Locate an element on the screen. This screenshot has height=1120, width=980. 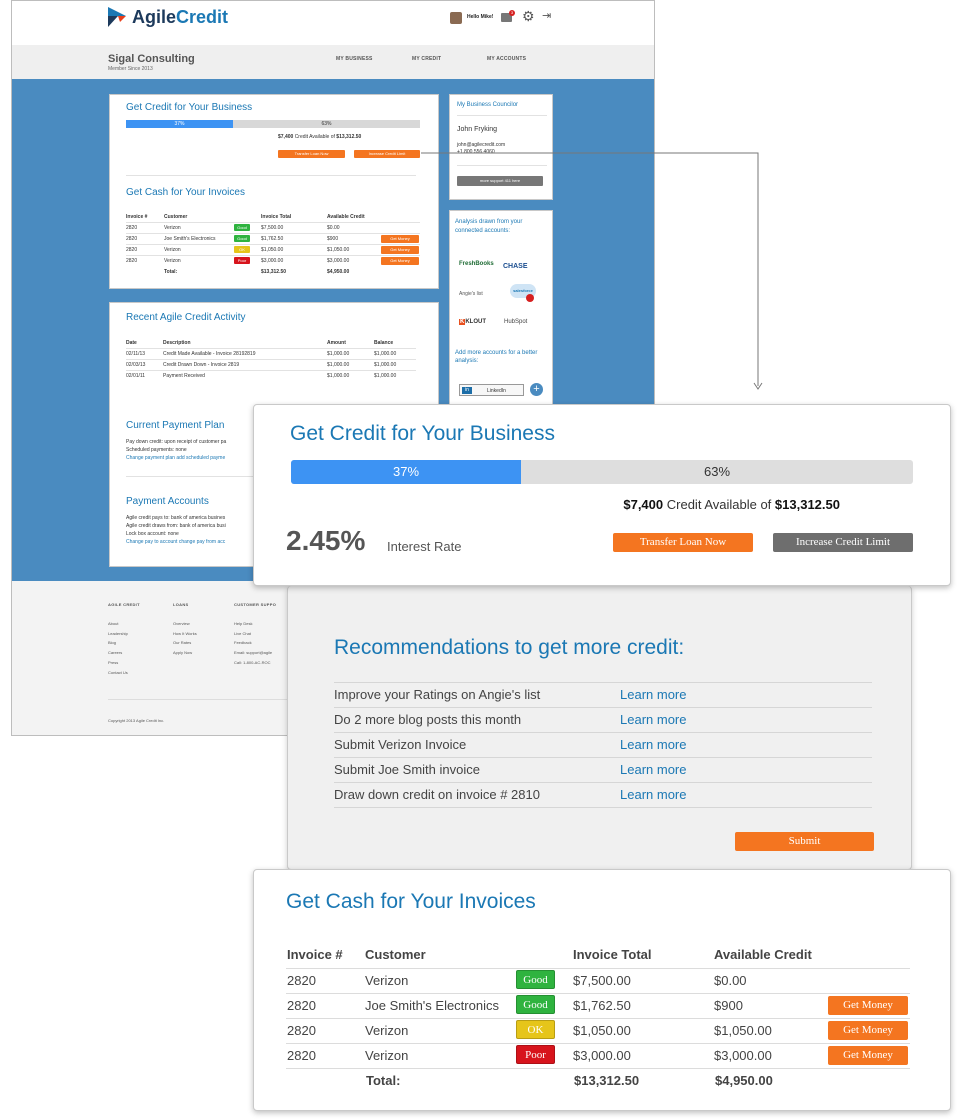
payment-plan-line2: Scheduled payments: none is located at coordinates (156, 450).